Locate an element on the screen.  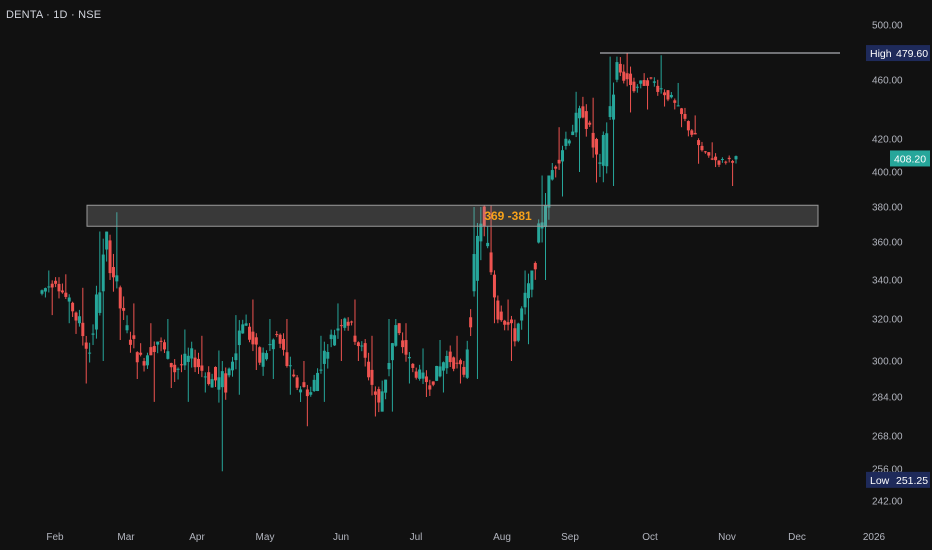
symbol-title: DENTA · 1D · NSE is located at coordinates (54, 15).